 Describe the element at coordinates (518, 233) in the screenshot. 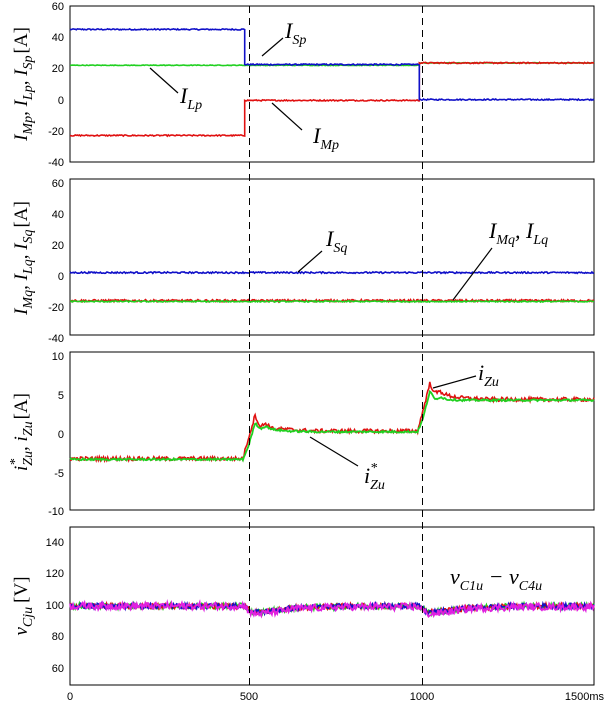

I see `label-i-mq-lq: IMq, ILq` at that location.